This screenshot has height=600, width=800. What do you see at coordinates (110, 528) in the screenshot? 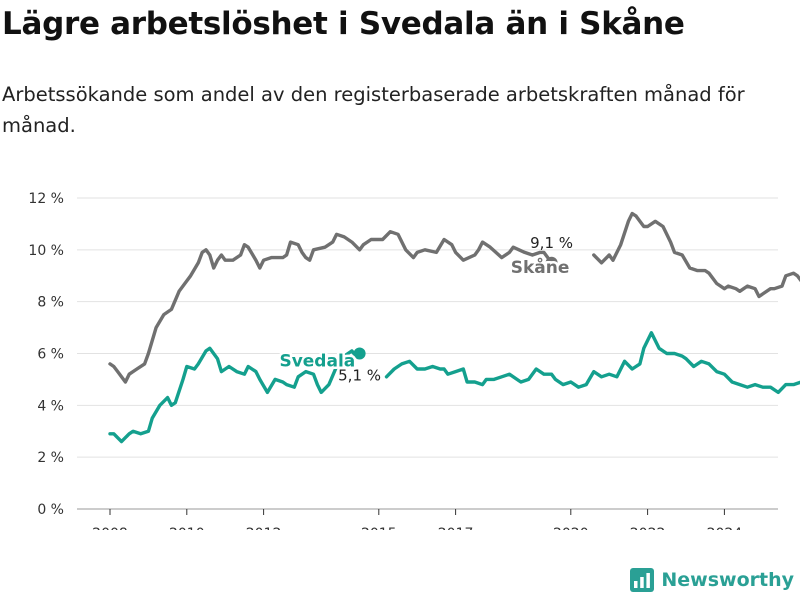
I see `x-tick-label: 2008` at bounding box center [110, 528].